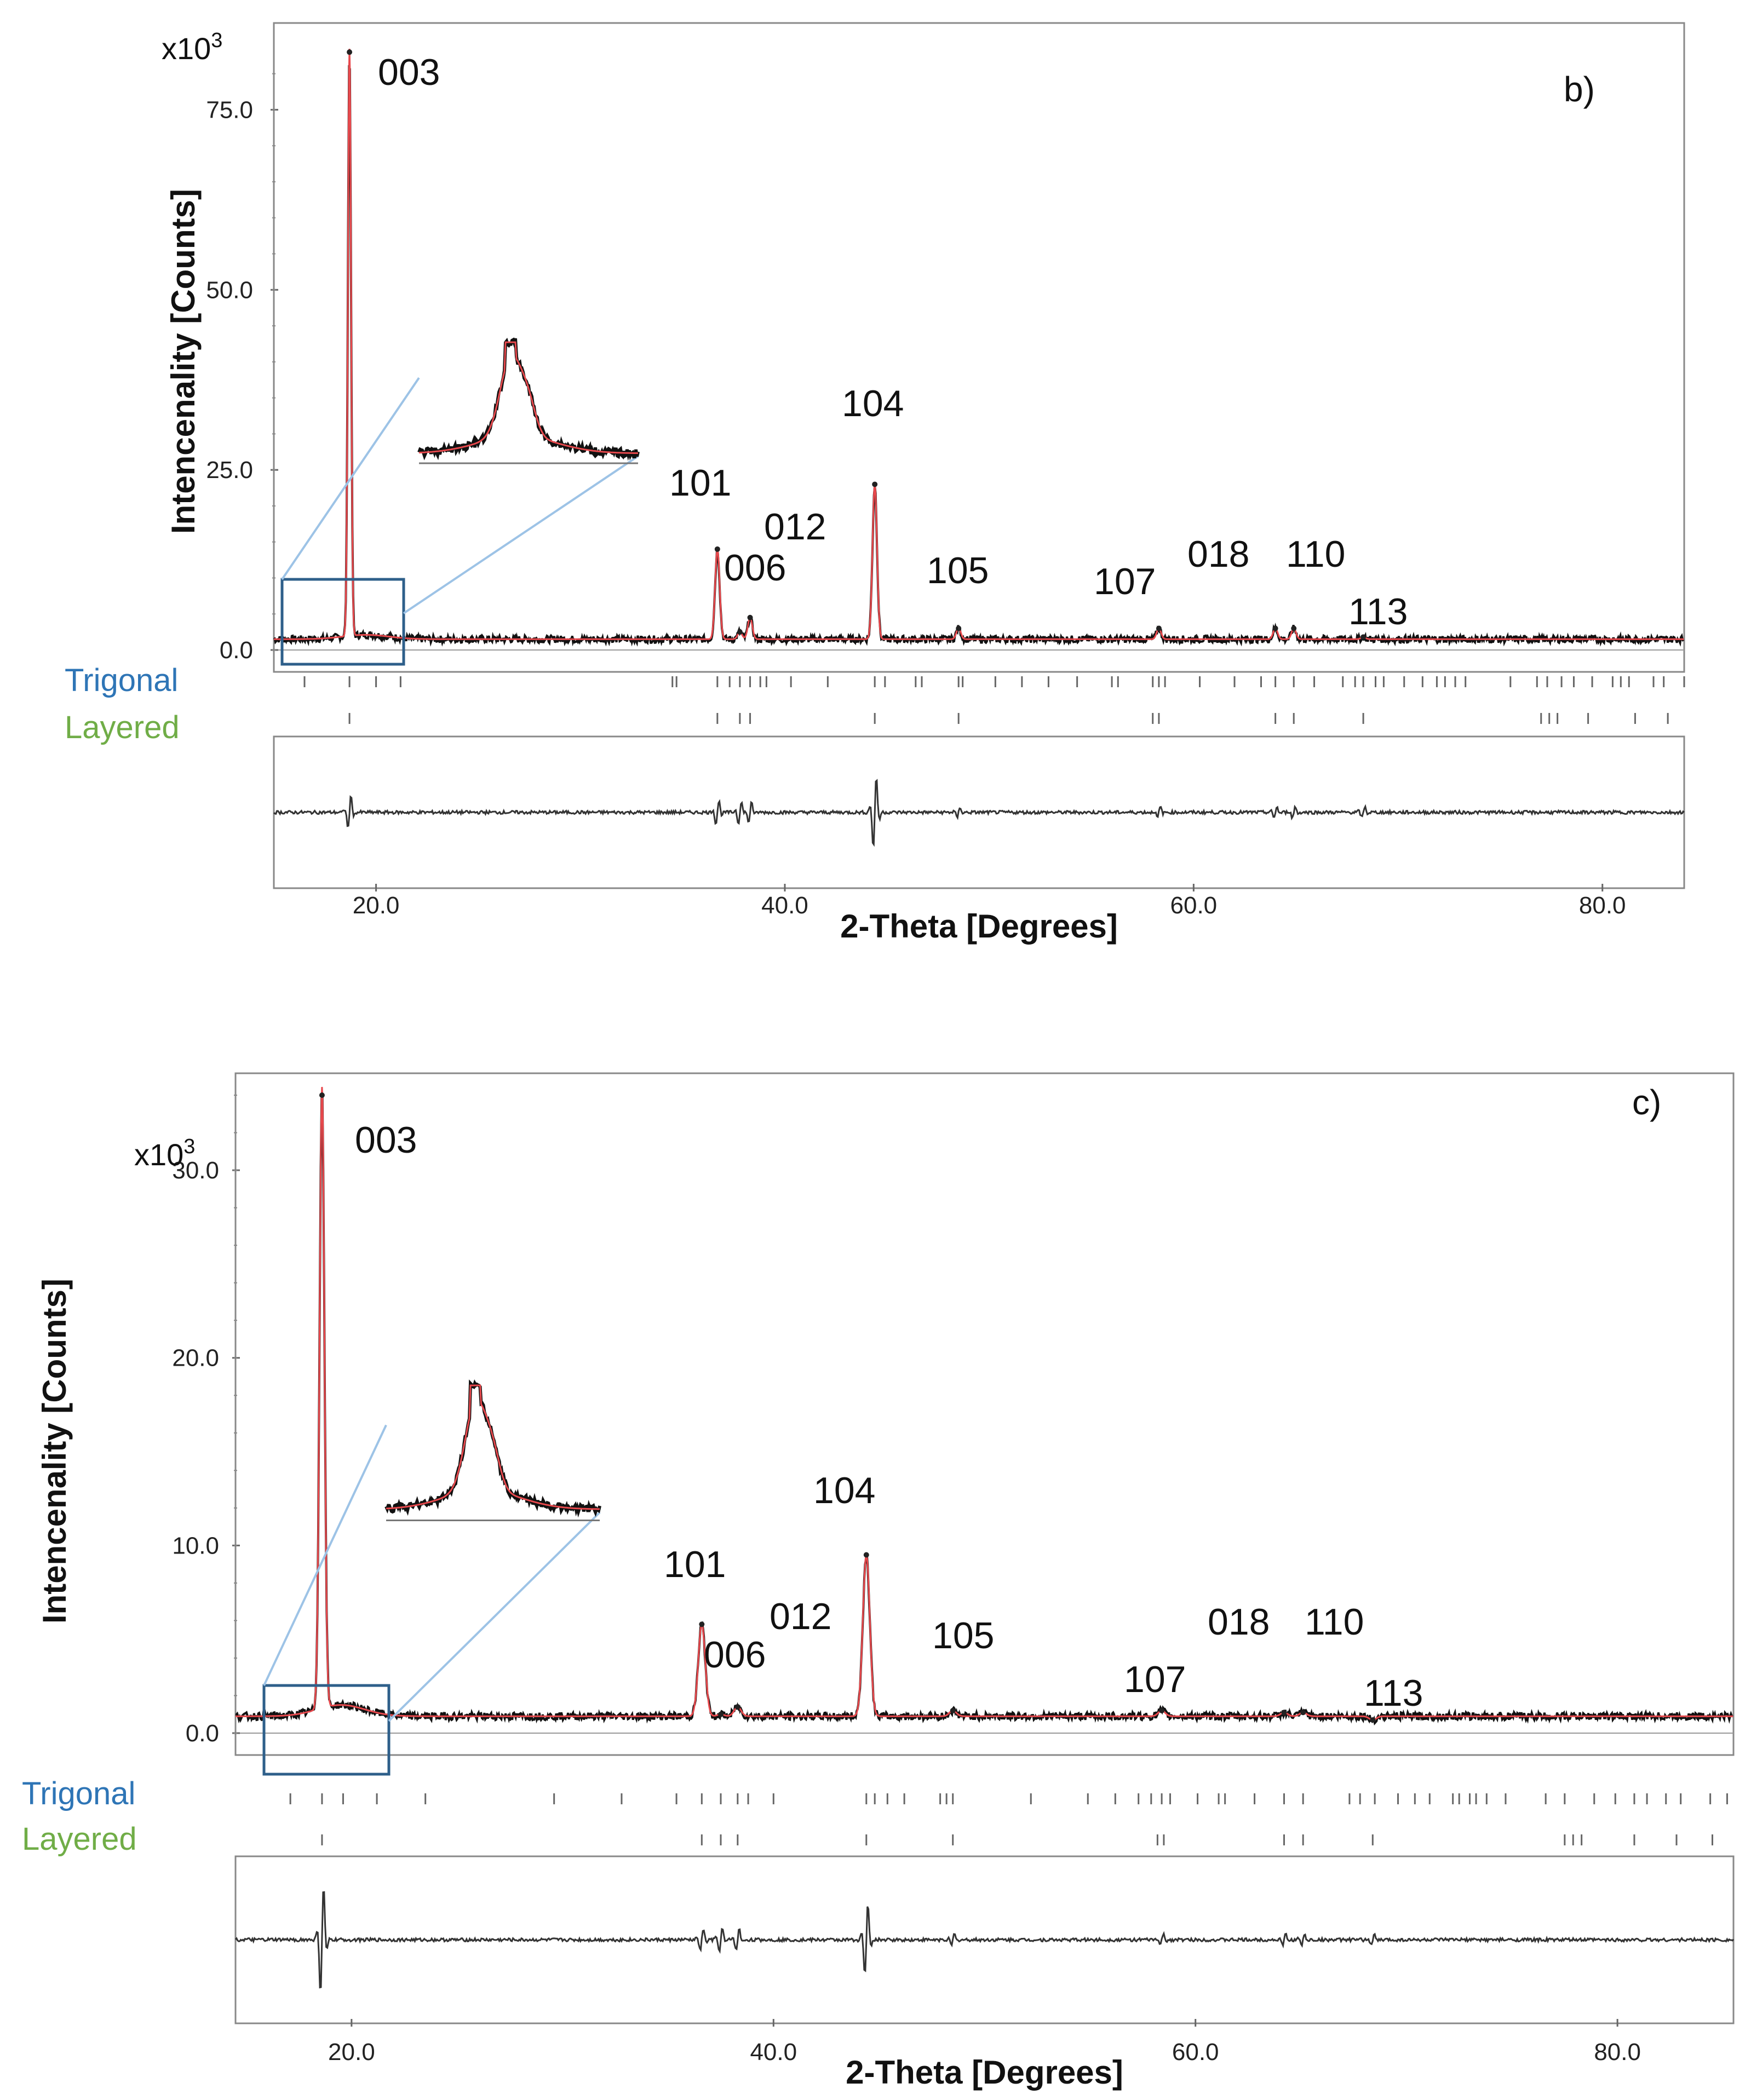 The image size is (1751, 2100). What do you see at coordinates (229, 290) in the screenshot?
I see `y-tick-label: 50.0` at bounding box center [229, 290].